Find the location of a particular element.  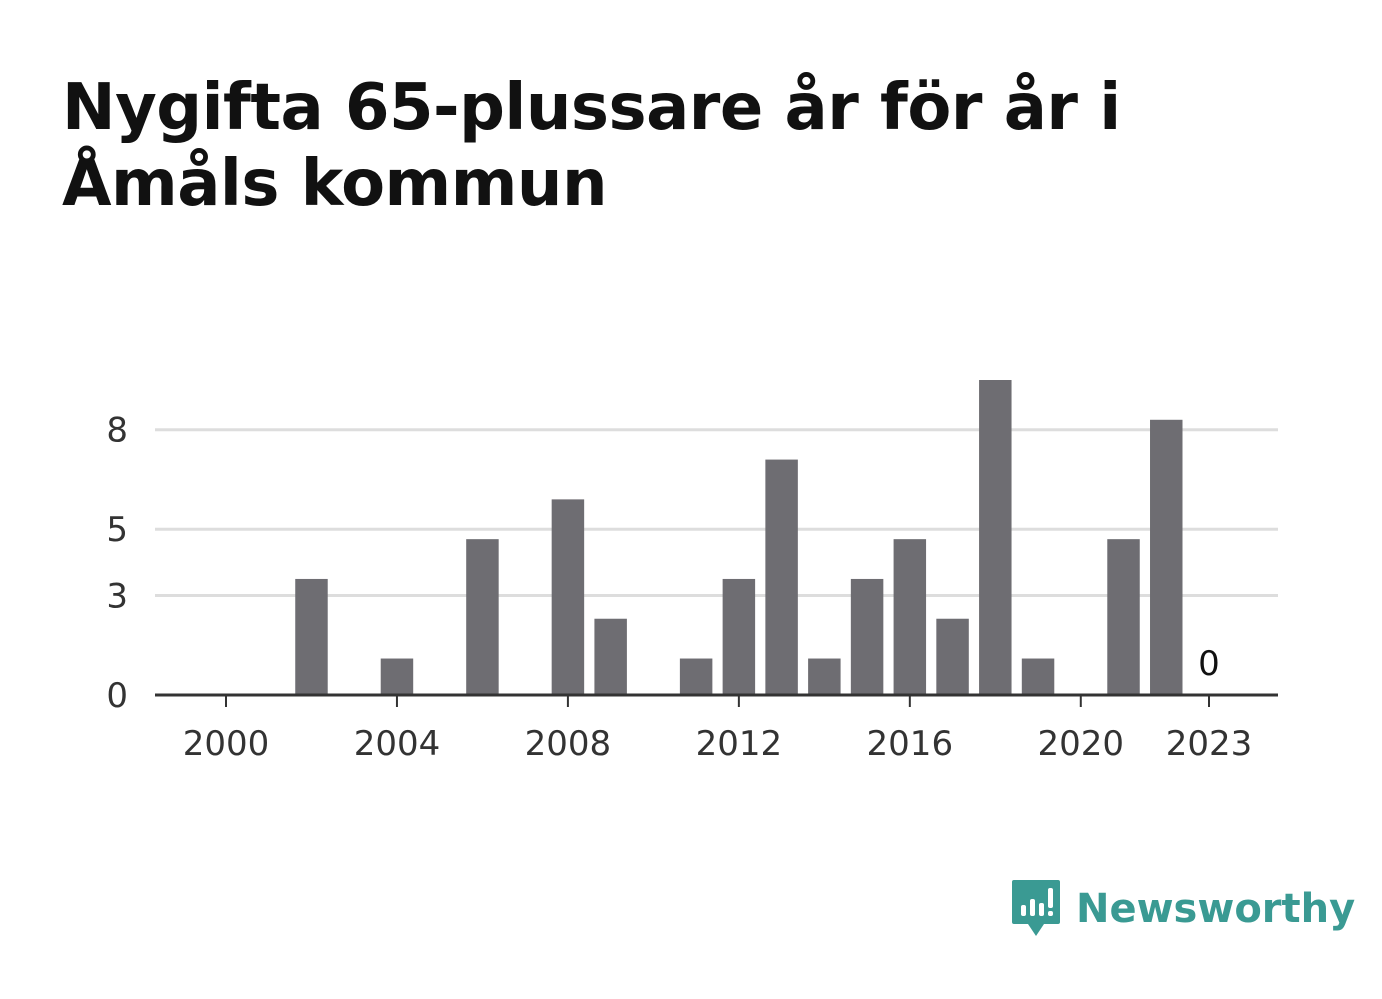

x-tick-label: 2023 is located at coordinates (1209, 744).